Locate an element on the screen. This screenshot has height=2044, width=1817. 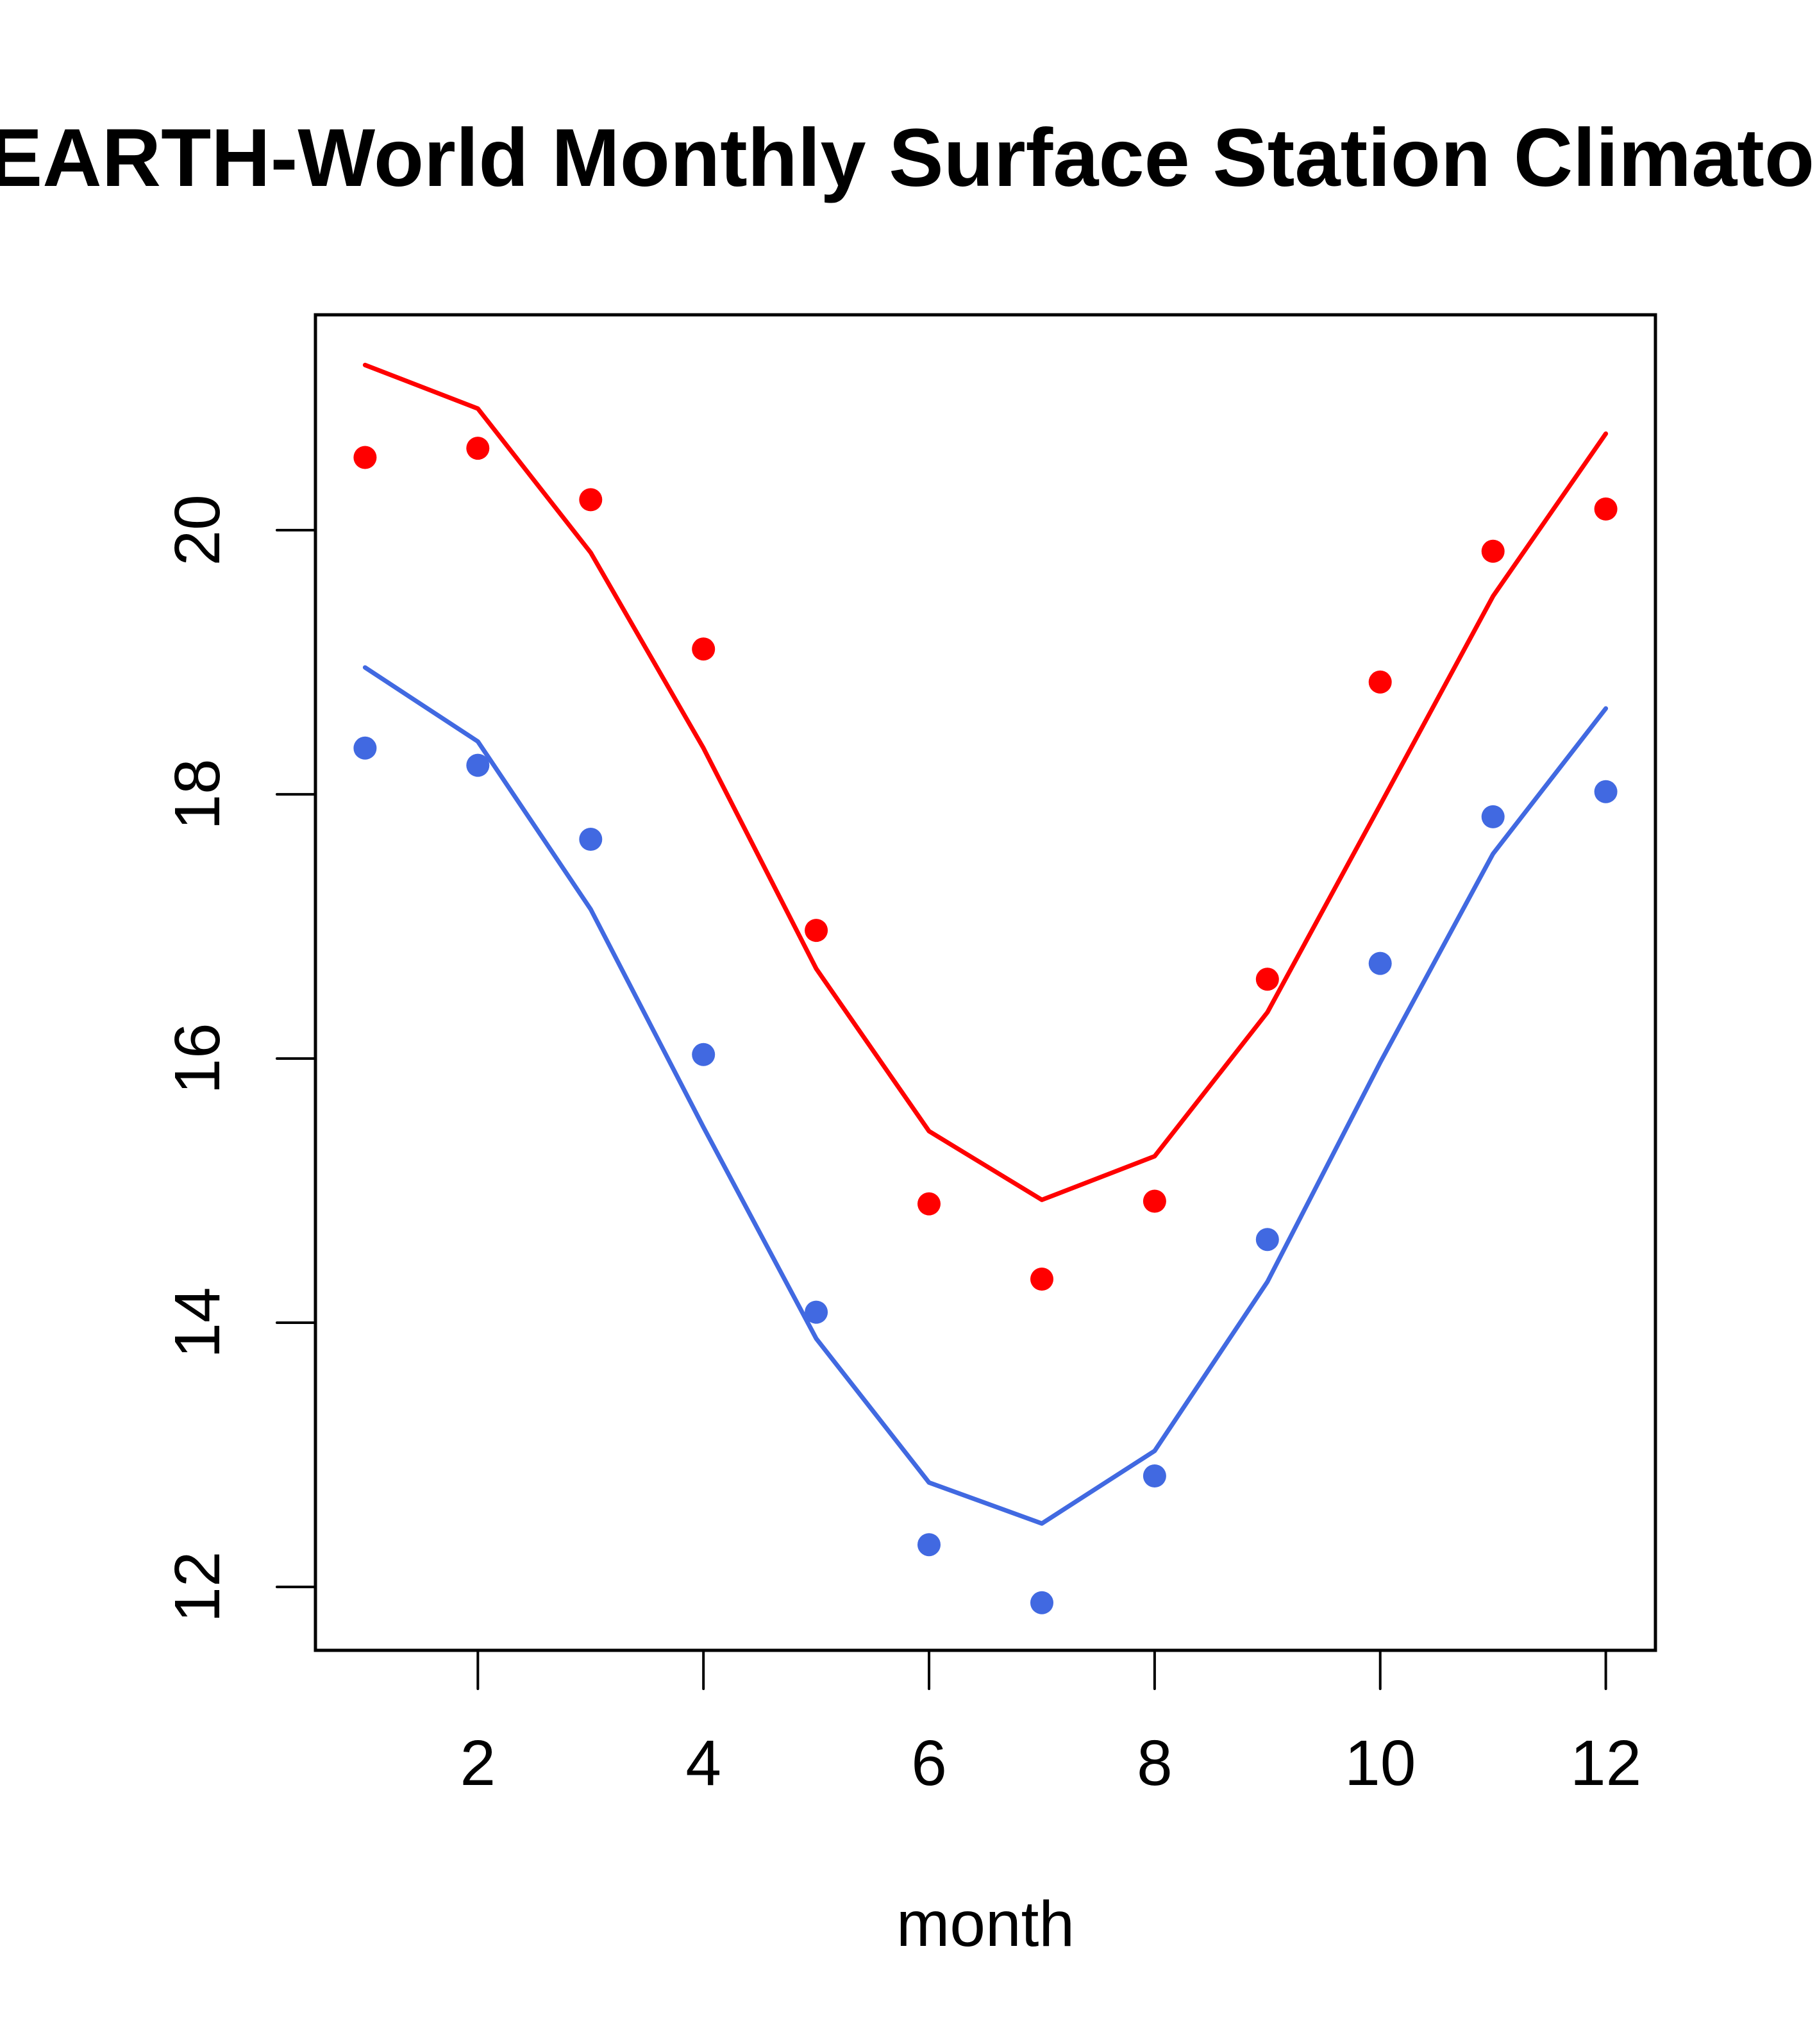
y-tick-label: 16 is located at coordinates (197, 1058).